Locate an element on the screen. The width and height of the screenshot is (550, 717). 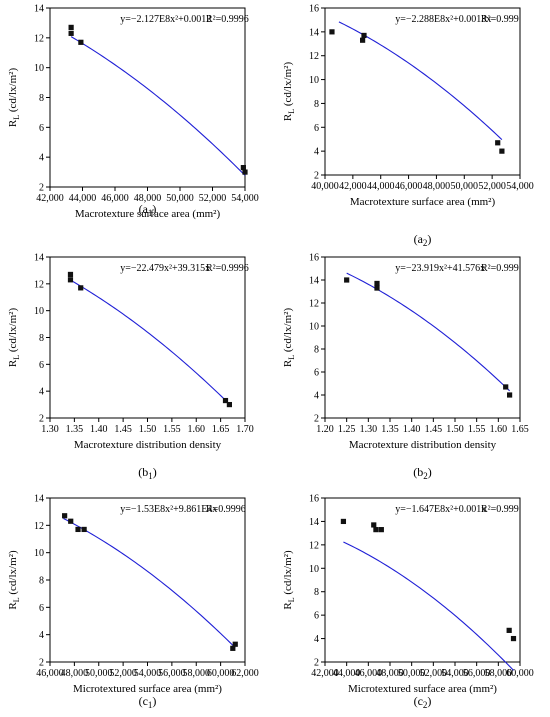
x-tick-label: 62,000 is located at coordinates (245, 673).